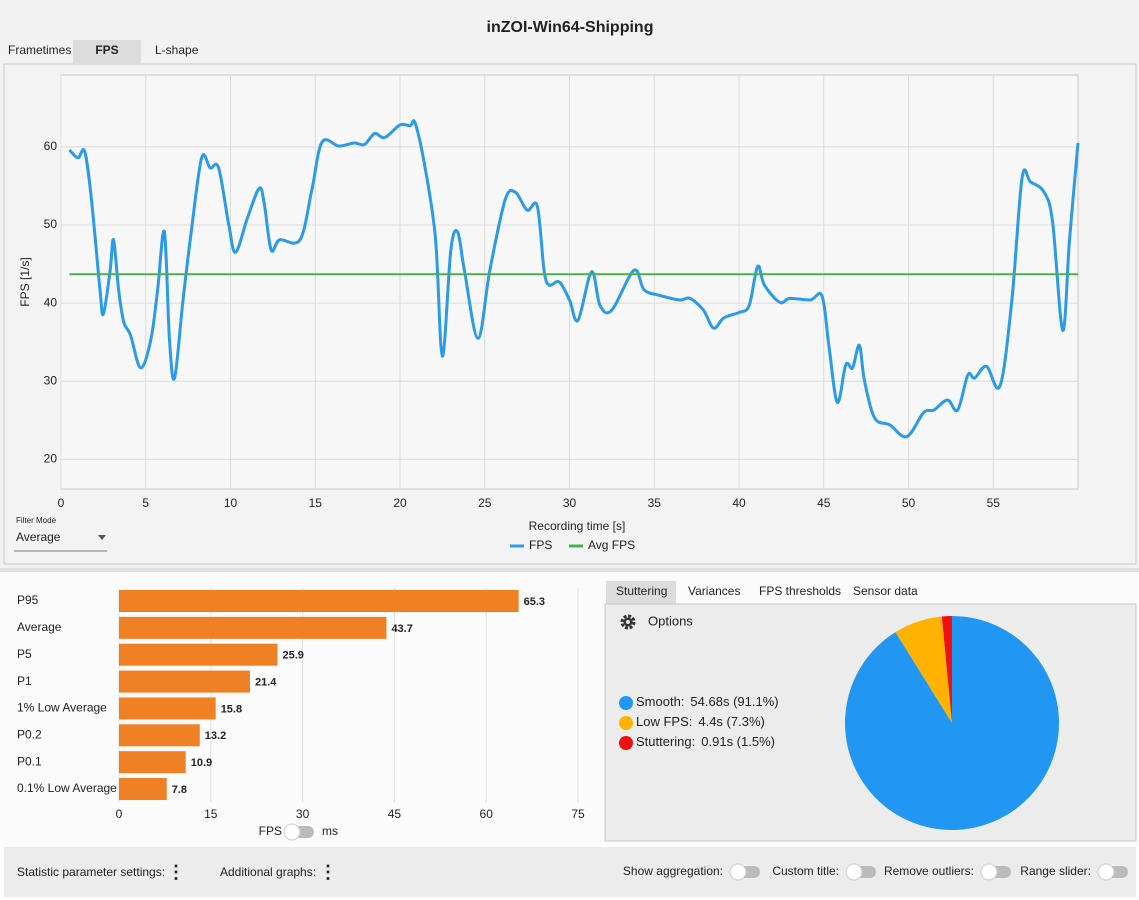 Image resolution: width=1139 pixels, height=900 pixels. I want to click on x-tick-label: 35, so click(655, 503).